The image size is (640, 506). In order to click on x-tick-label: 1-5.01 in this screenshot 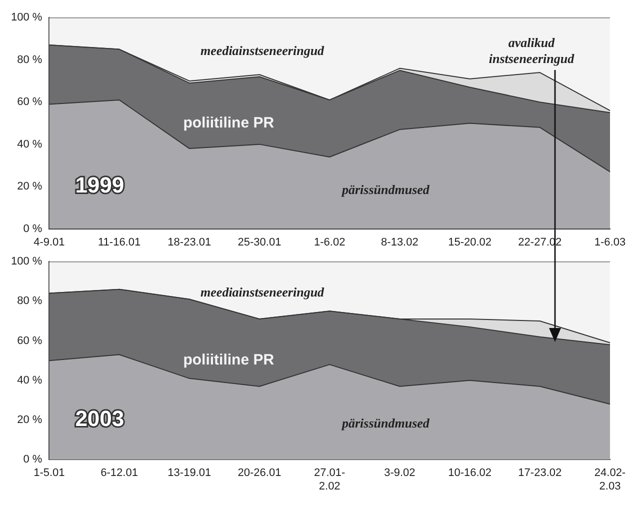, I will do `click(49, 473)`.